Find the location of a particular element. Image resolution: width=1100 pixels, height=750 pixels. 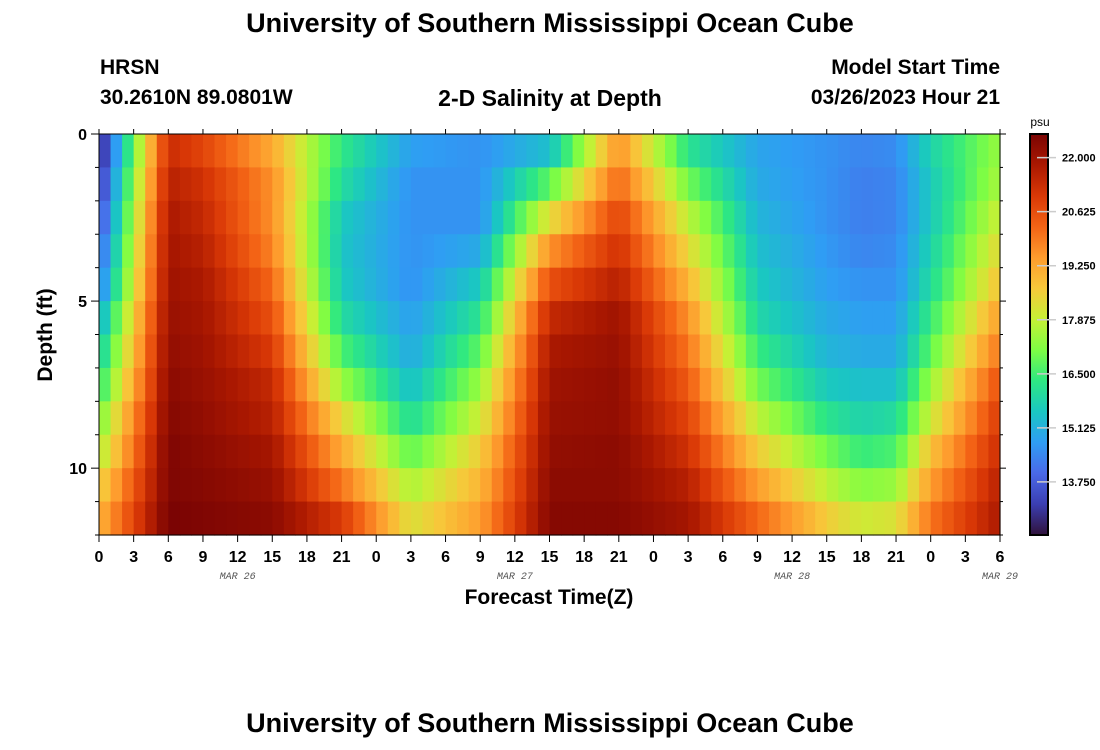

colorbar-gradient is located at coordinates (1039, 334).